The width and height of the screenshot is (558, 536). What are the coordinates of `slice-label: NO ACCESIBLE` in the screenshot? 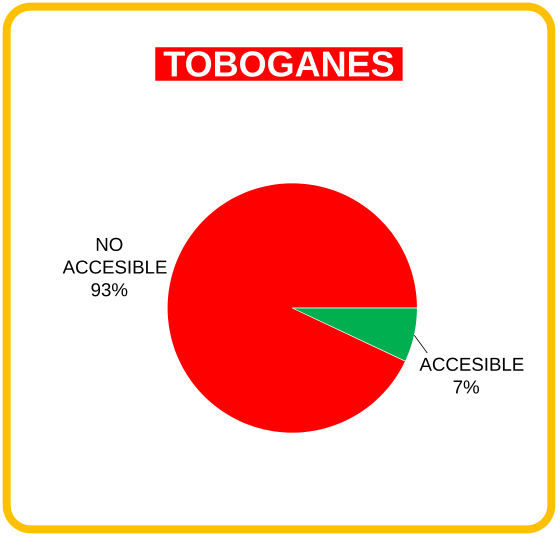 It's located at (114, 256).